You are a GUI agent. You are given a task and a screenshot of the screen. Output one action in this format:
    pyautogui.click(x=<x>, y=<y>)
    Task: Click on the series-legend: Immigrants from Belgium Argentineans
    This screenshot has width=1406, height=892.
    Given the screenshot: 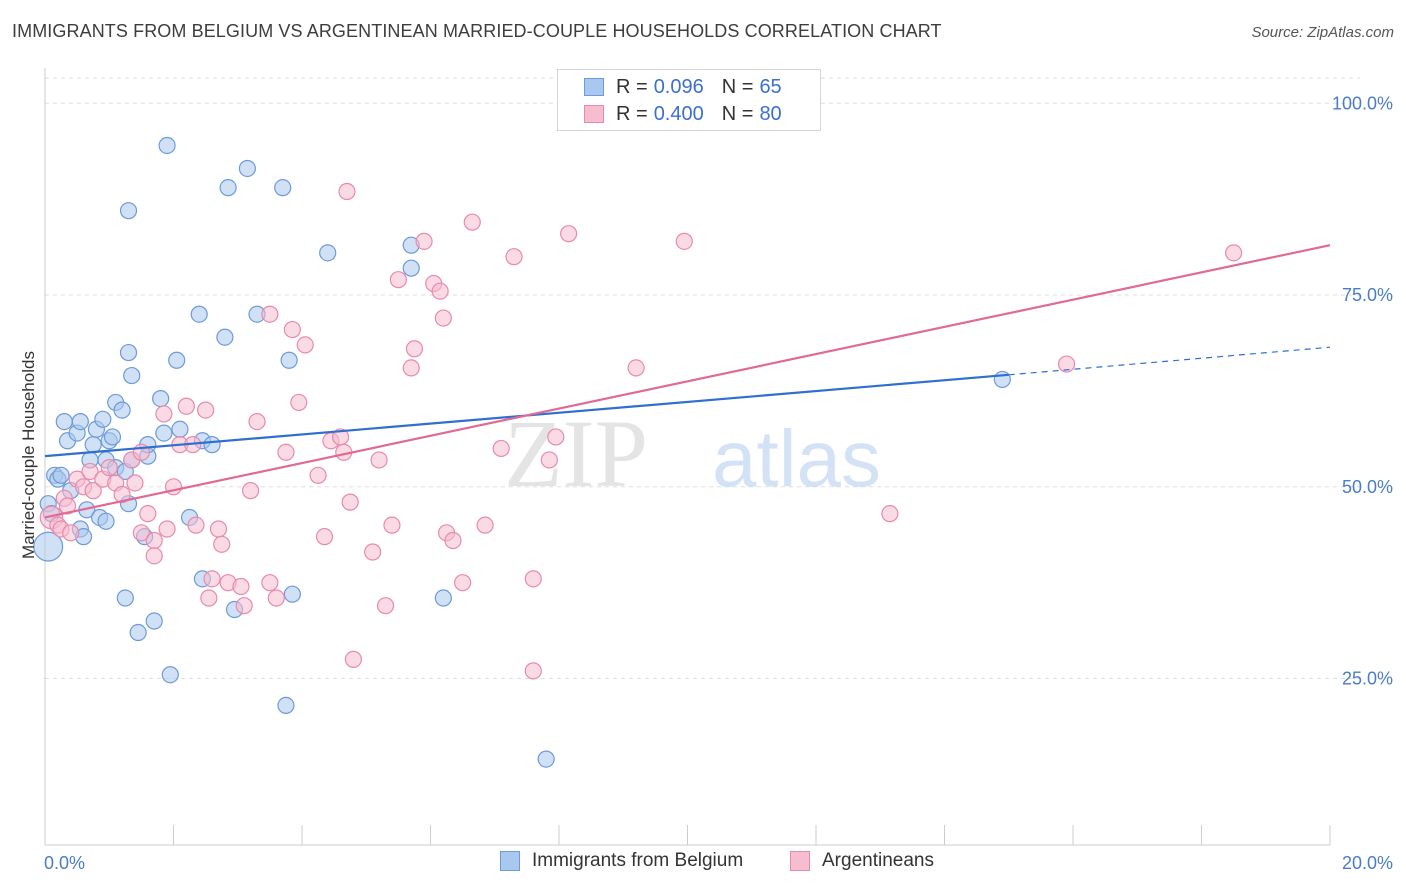 What is the action you would take?
    pyautogui.click(x=703, y=864)
    